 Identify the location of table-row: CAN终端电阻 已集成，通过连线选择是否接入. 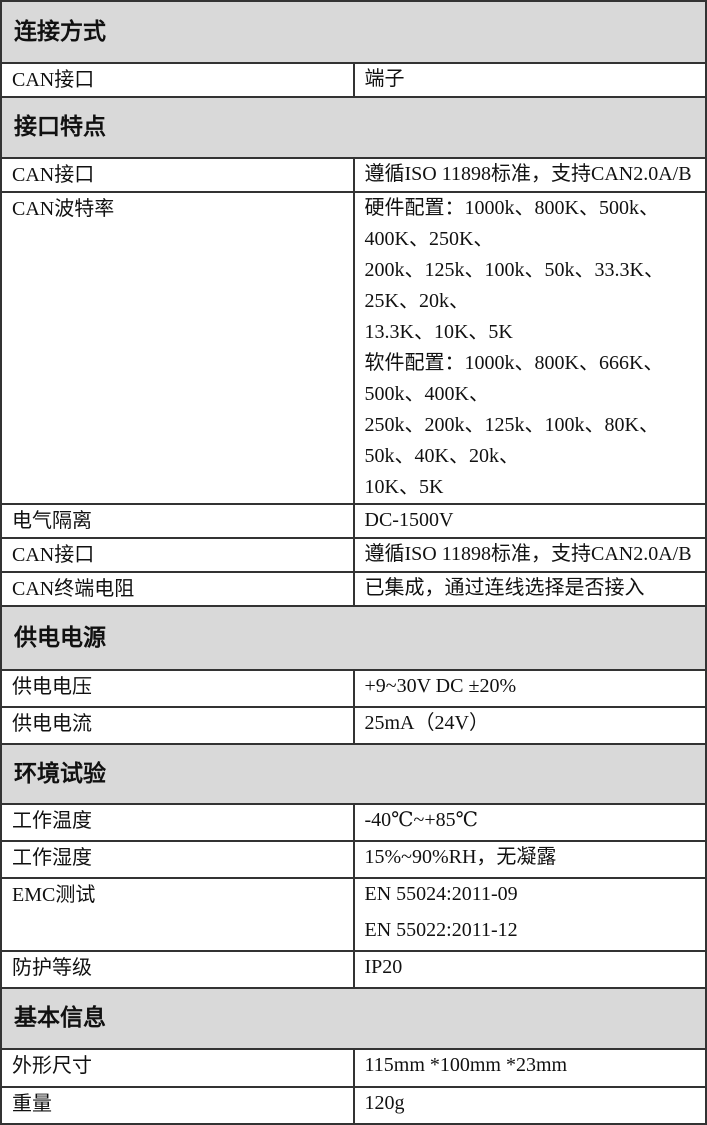
(353, 589).